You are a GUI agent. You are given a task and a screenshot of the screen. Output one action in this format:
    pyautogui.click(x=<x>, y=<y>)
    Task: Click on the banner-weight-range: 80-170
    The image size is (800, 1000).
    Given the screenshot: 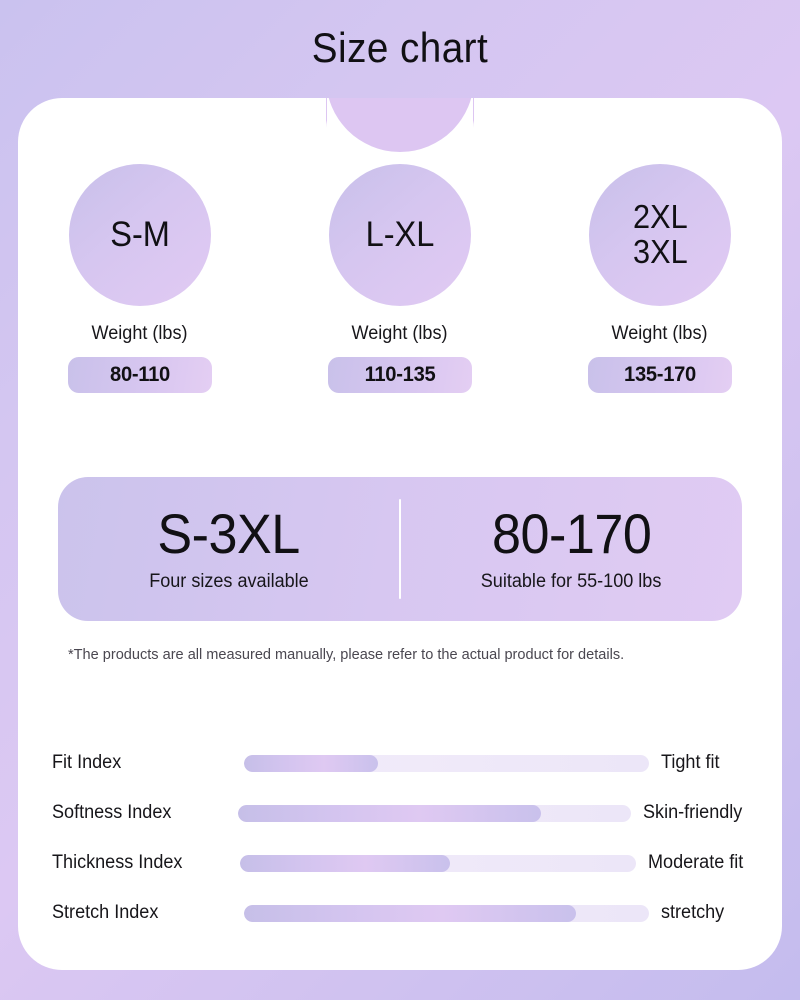 What is the action you would take?
    pyautogui.click(x=571, y=533)
    